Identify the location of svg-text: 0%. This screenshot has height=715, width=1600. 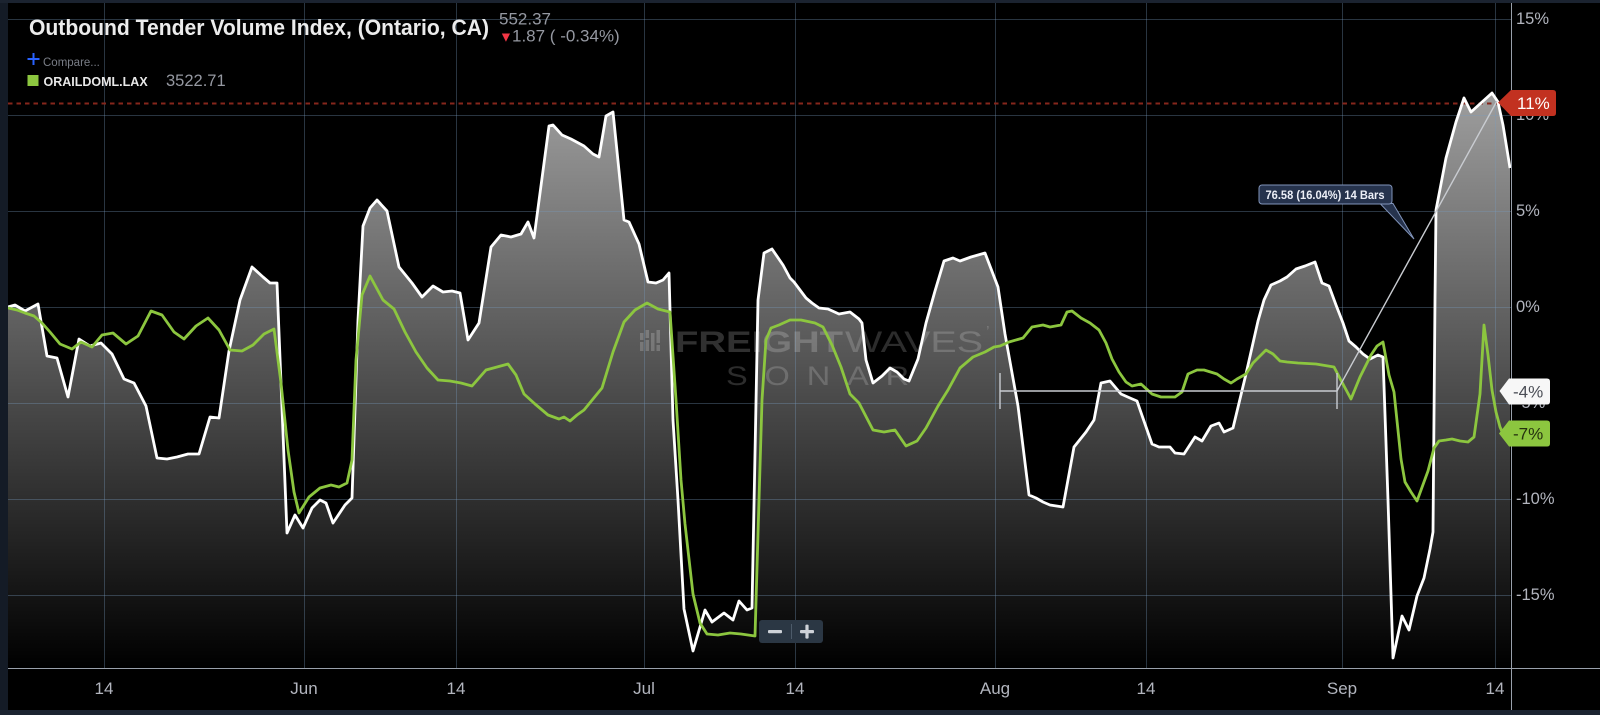
(1528, 307).